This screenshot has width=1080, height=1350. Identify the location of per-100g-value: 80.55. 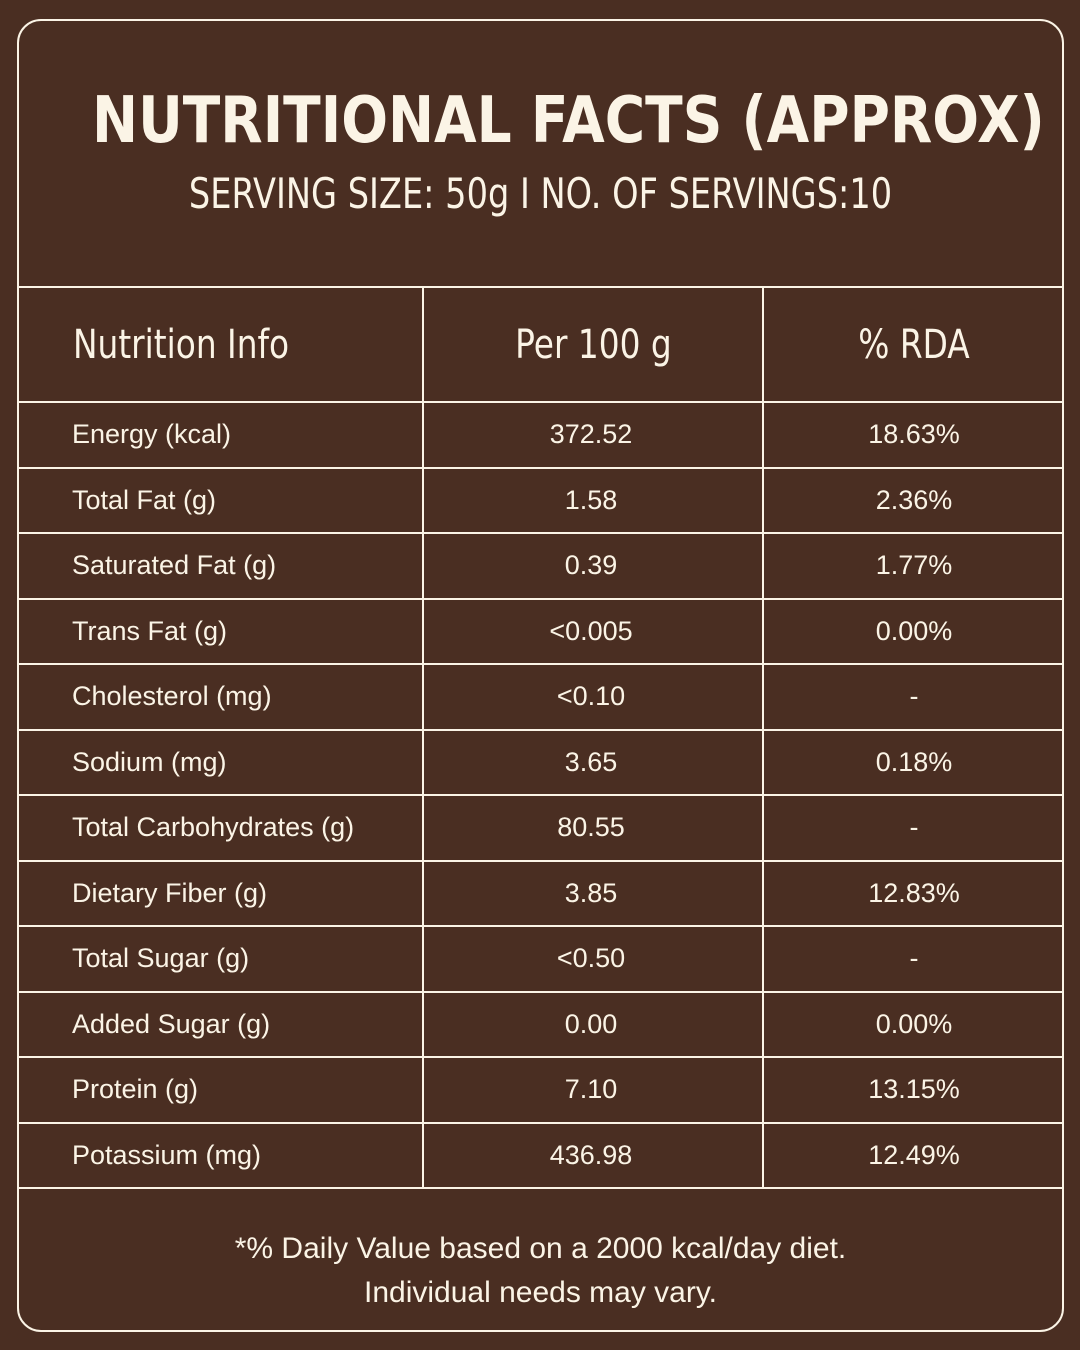
(593, 828).